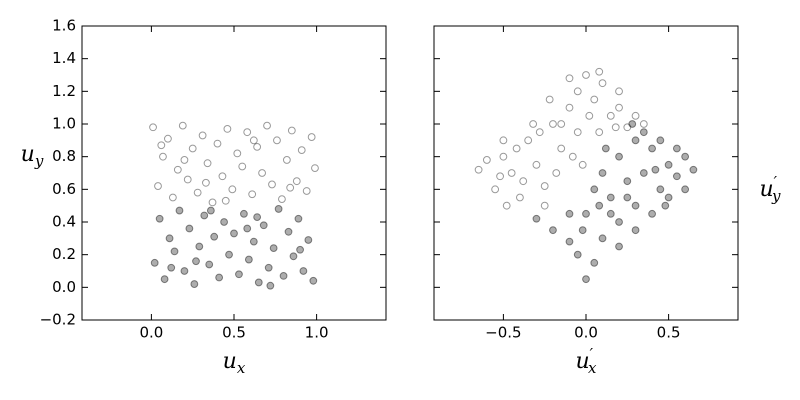 The height and width of the screenshot is (400, 800). I want to click on y-tick-label: 0.2, so click(64, 254).